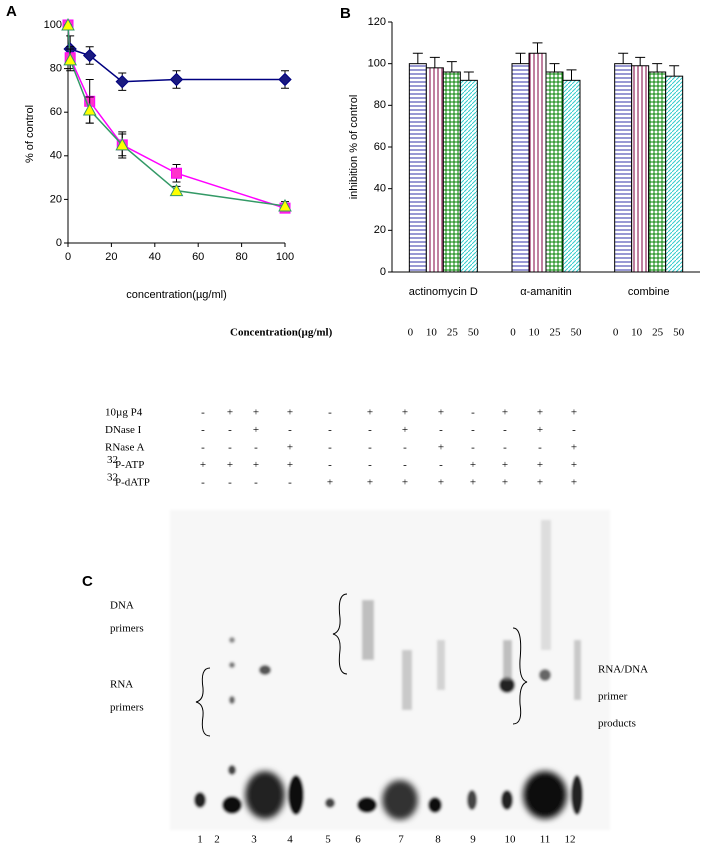  What do you see at coordinates (545, 840) in the screenshot?
I see `lane-number: 11` at bounding box center [545, 840].